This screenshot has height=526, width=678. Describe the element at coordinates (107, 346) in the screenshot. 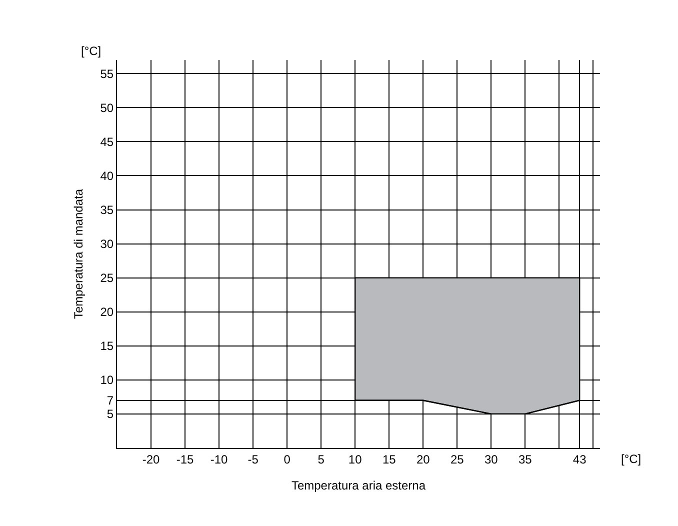

I see `y-tick-label: 15` at that location.